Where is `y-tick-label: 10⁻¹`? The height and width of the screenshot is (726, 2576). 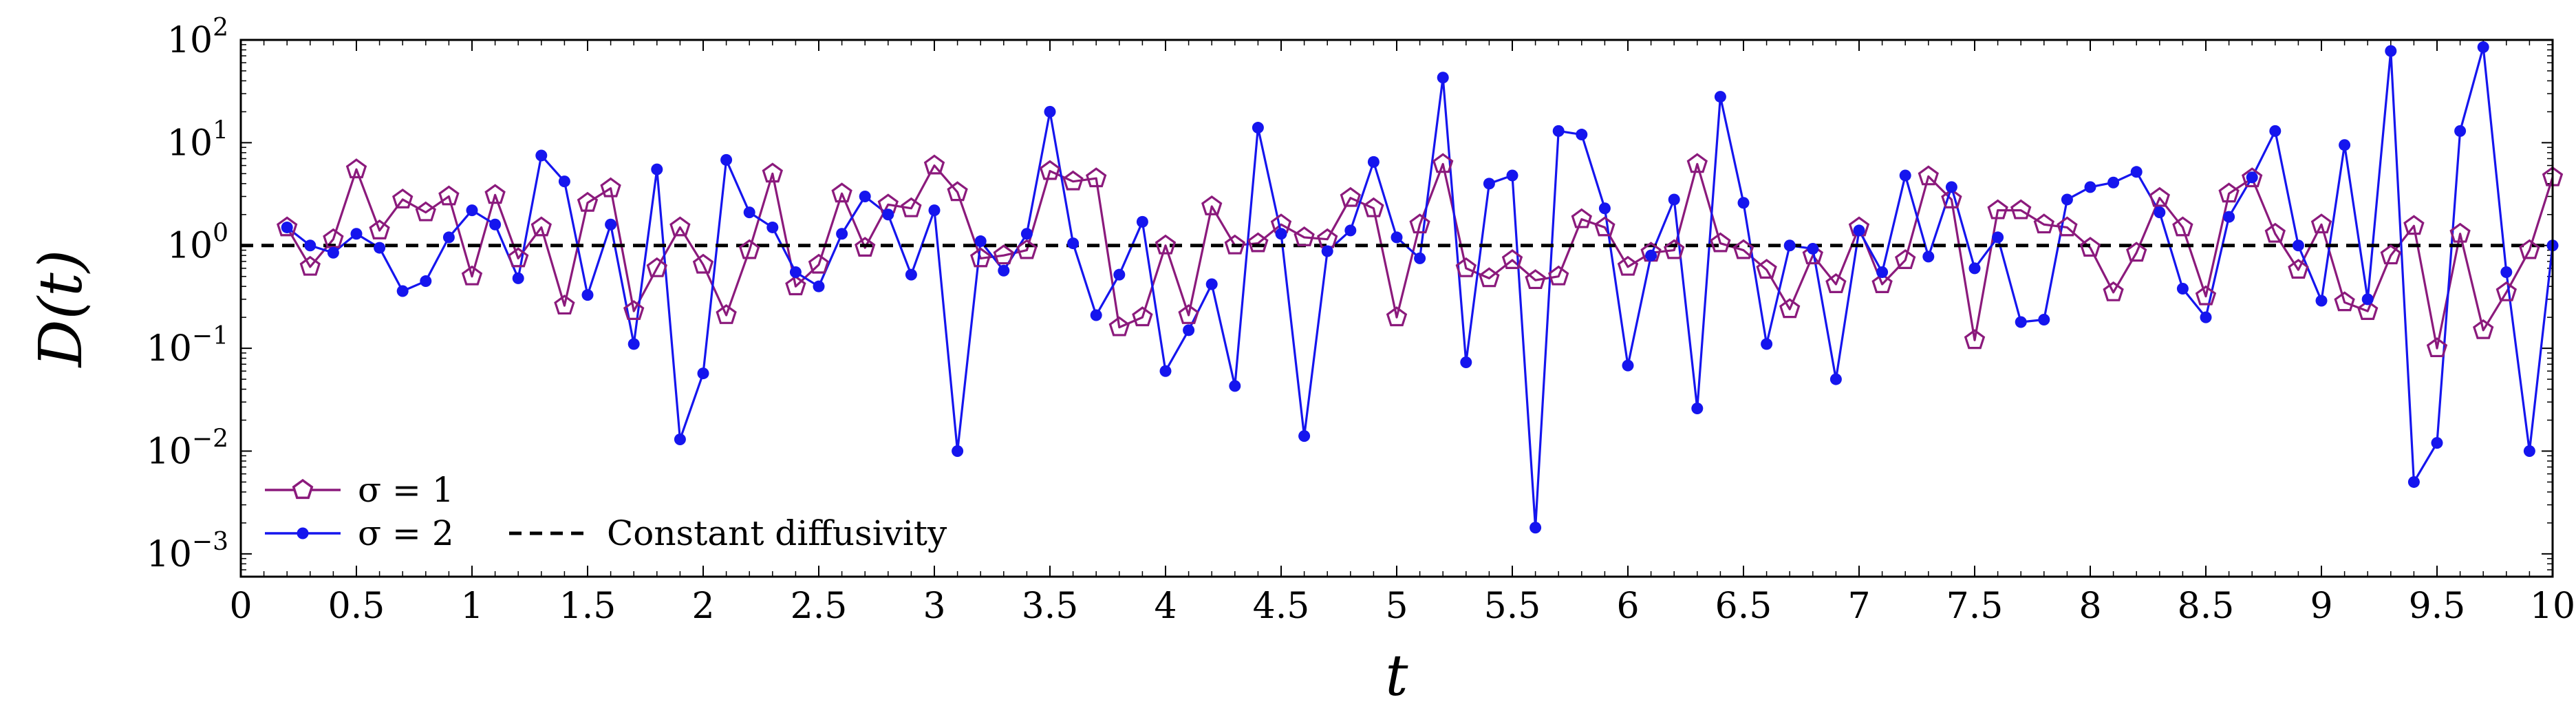 y-tick-label: 10⁻¹ is located at coordinates (187, 346).